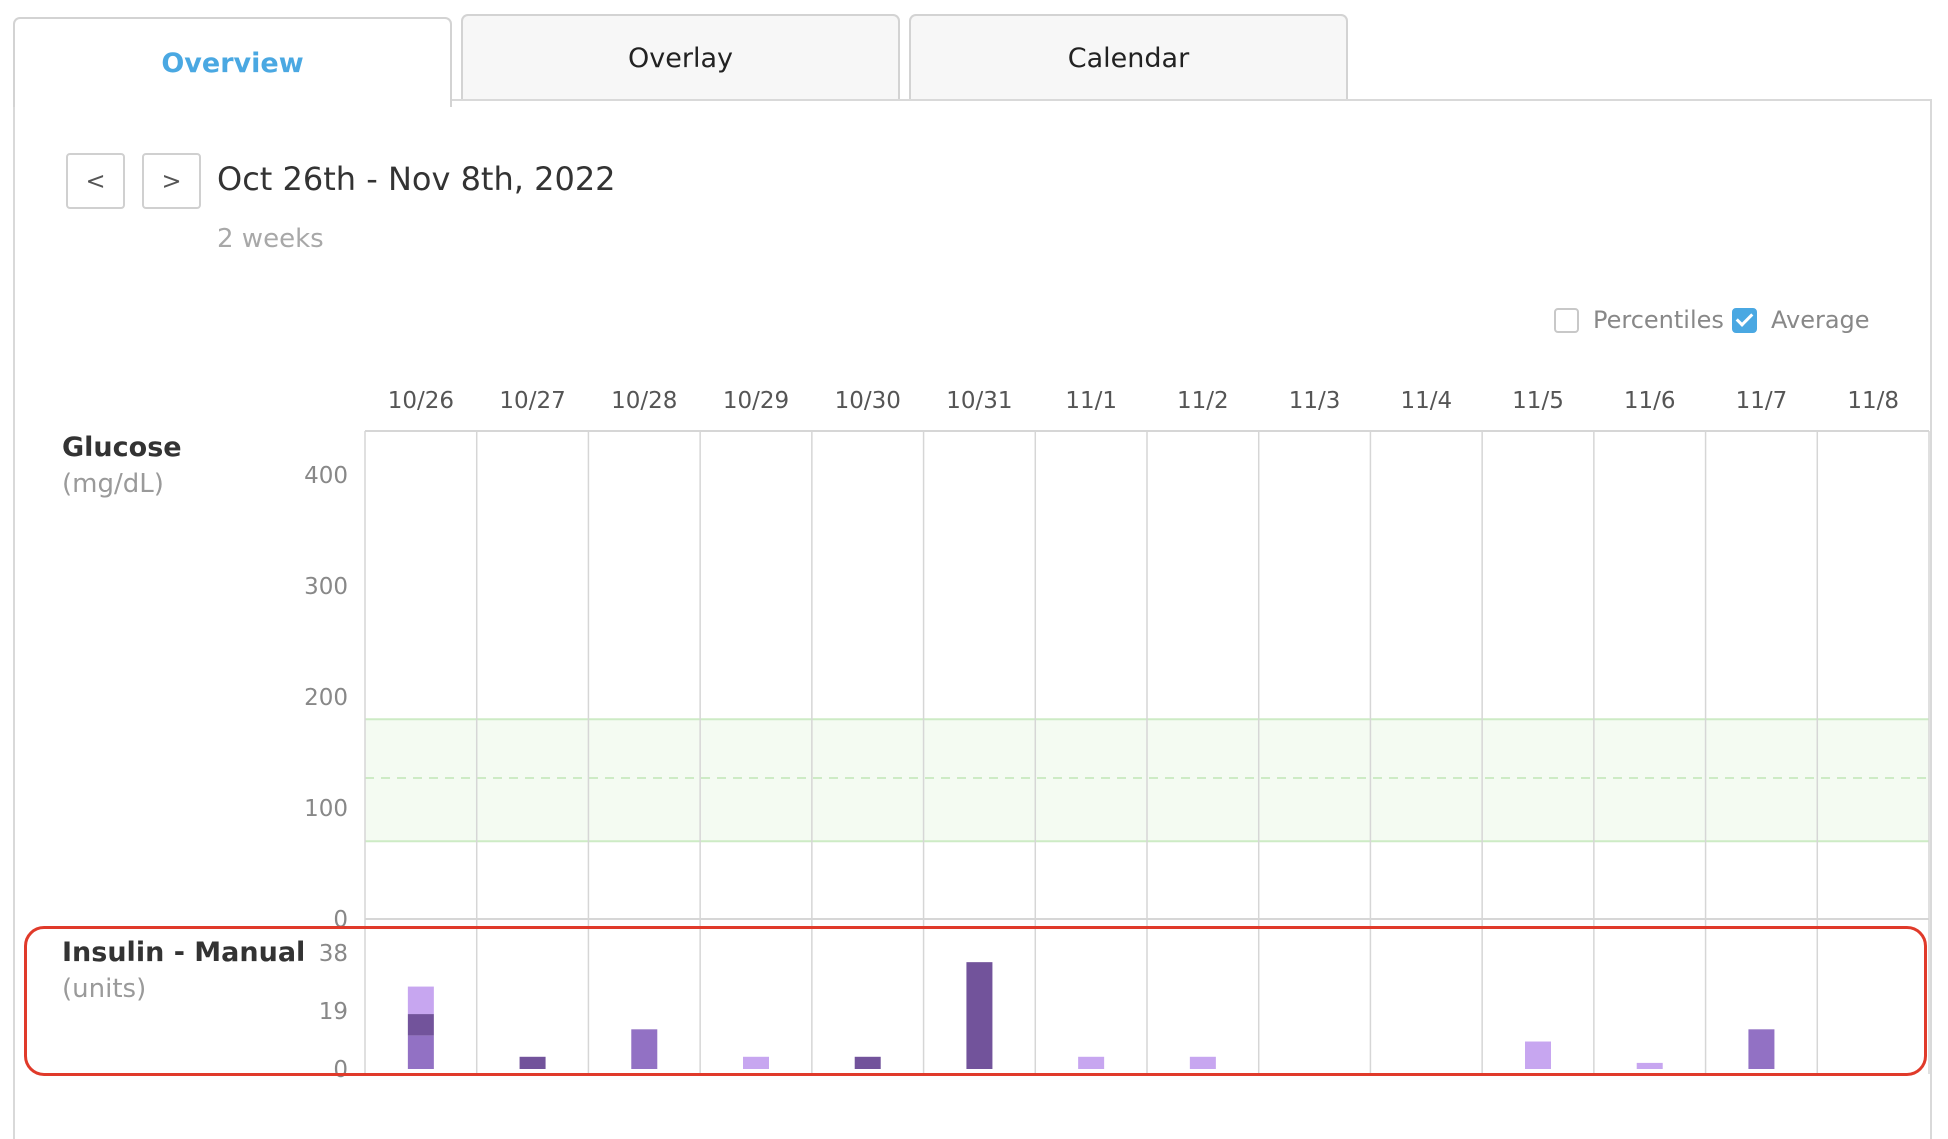 The width and height of the screenshot is (1948, 1139). I want to click on chevron-right-icon: >, so click(171, 181).